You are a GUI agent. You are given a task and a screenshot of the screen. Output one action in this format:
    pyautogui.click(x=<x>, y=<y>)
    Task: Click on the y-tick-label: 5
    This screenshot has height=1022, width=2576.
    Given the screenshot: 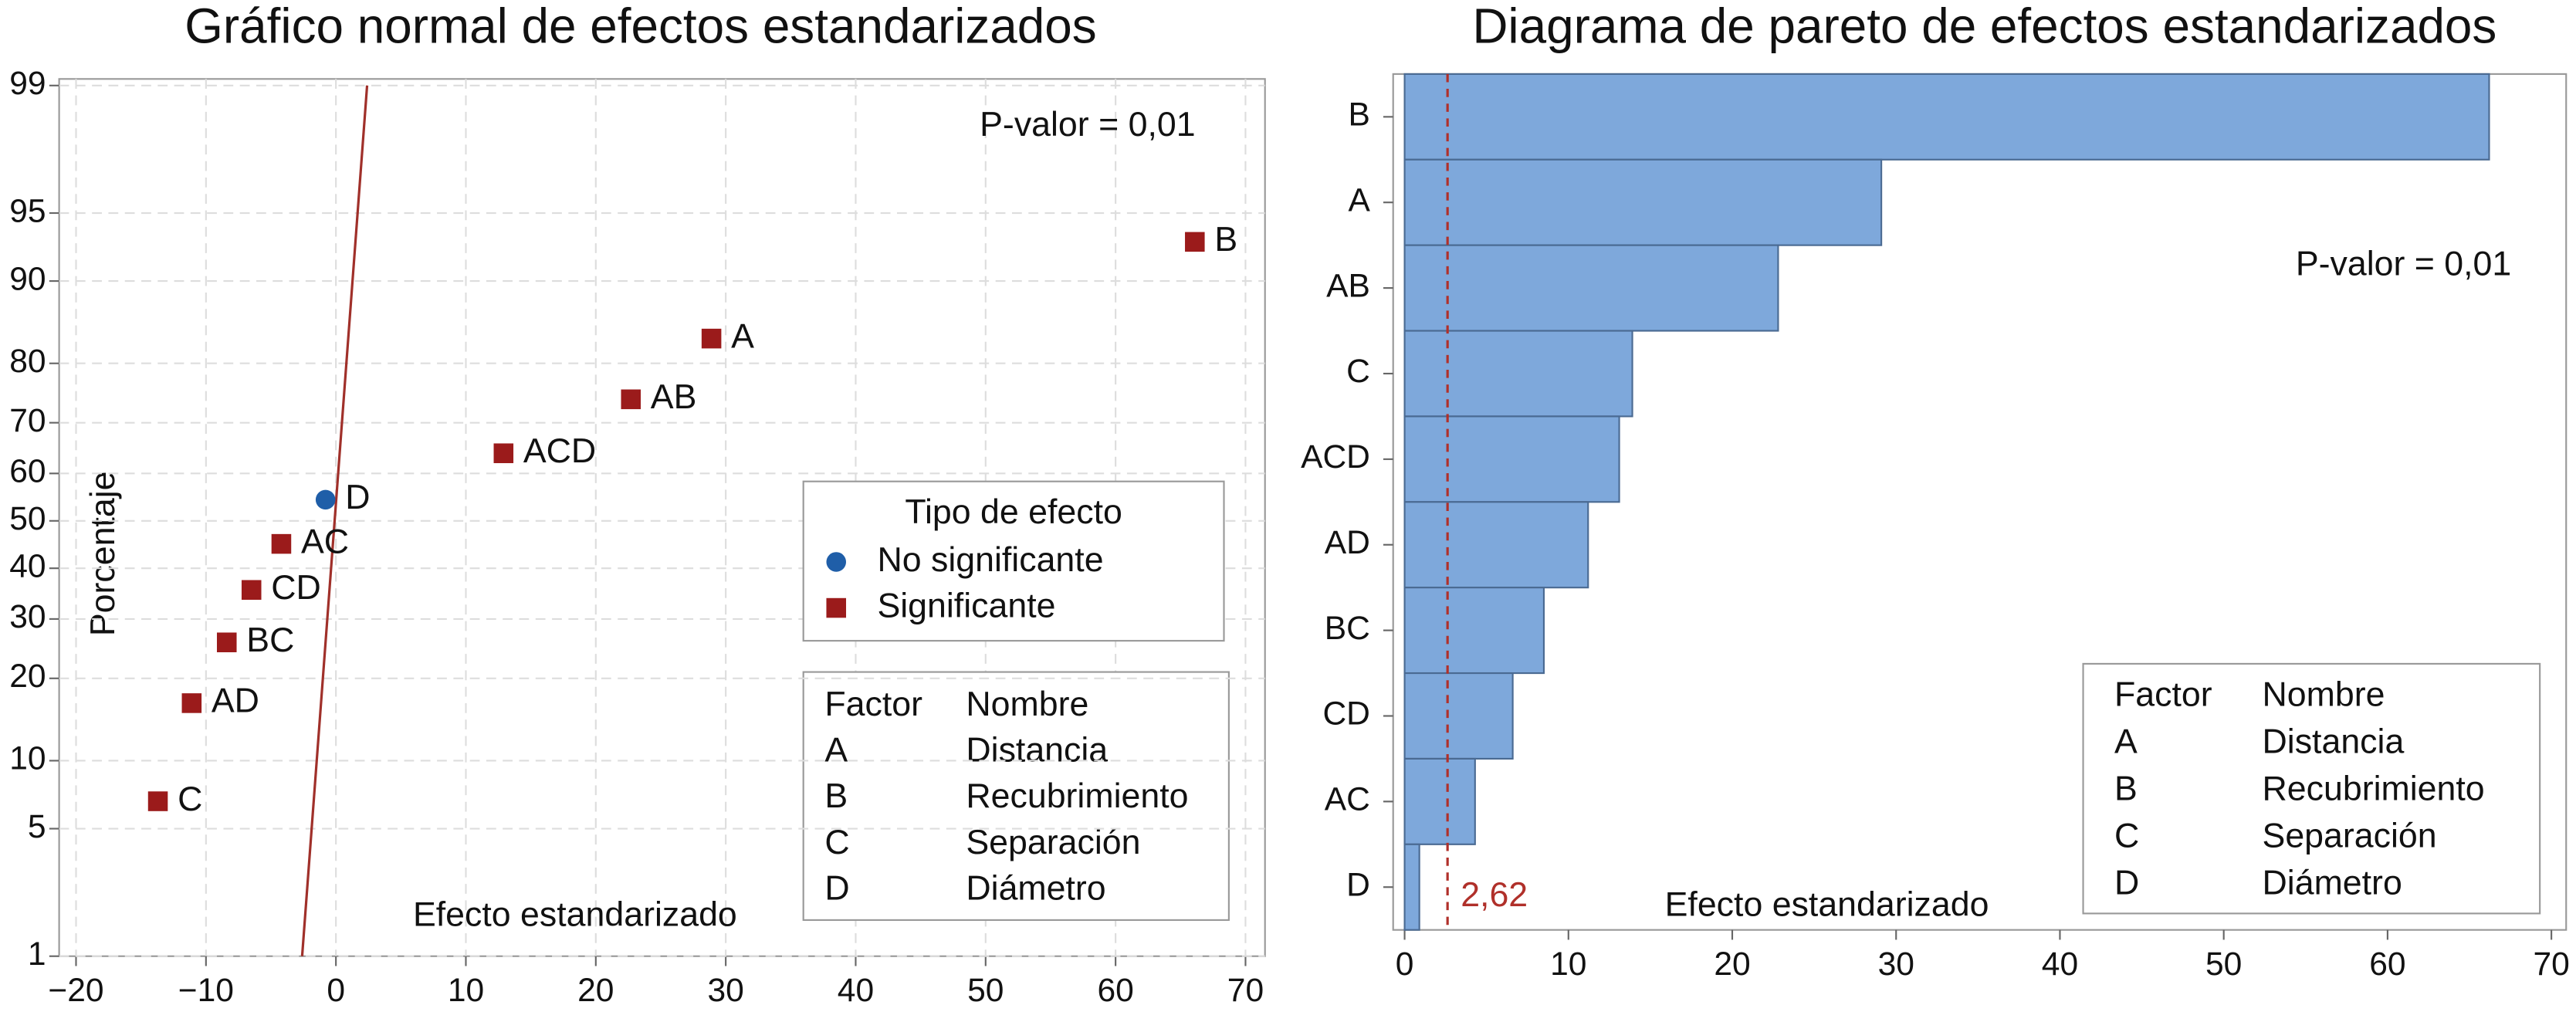 What is the action you would take?
    pyautogui.click(x=37, y=826)
    